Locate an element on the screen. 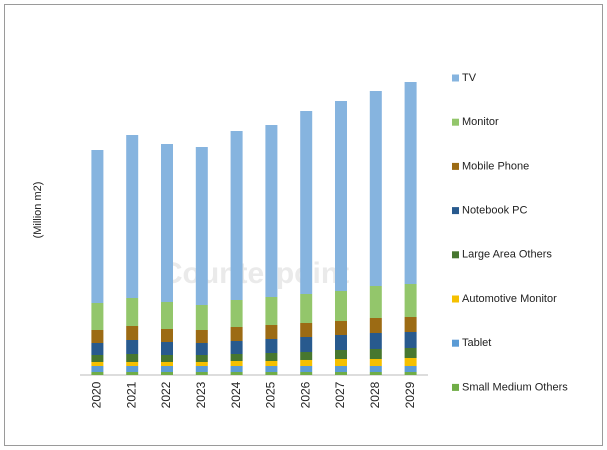  x-tick-label: 2024 is located at coordinates (236, 394).